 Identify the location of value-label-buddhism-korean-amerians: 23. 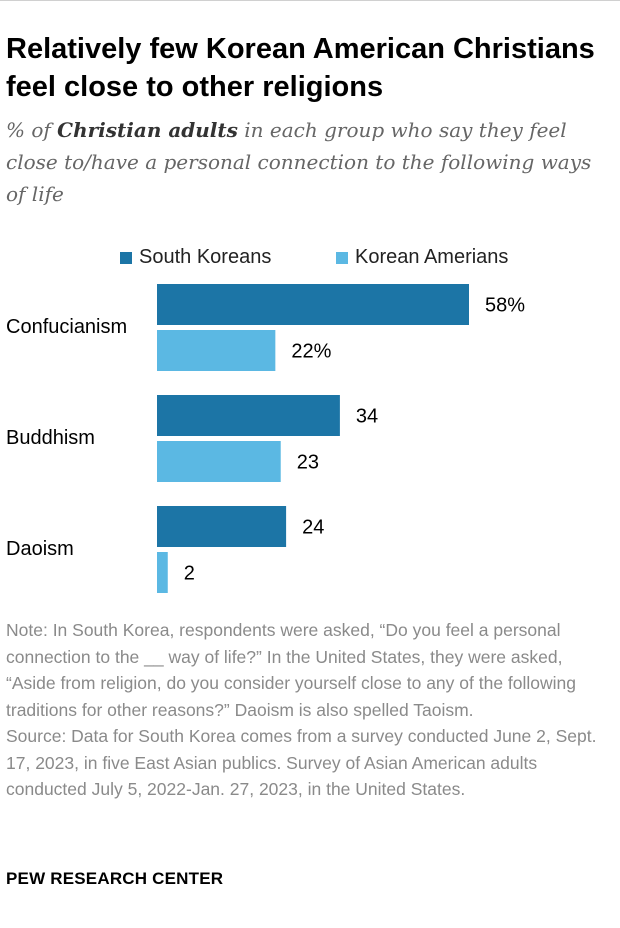
(308, 463).